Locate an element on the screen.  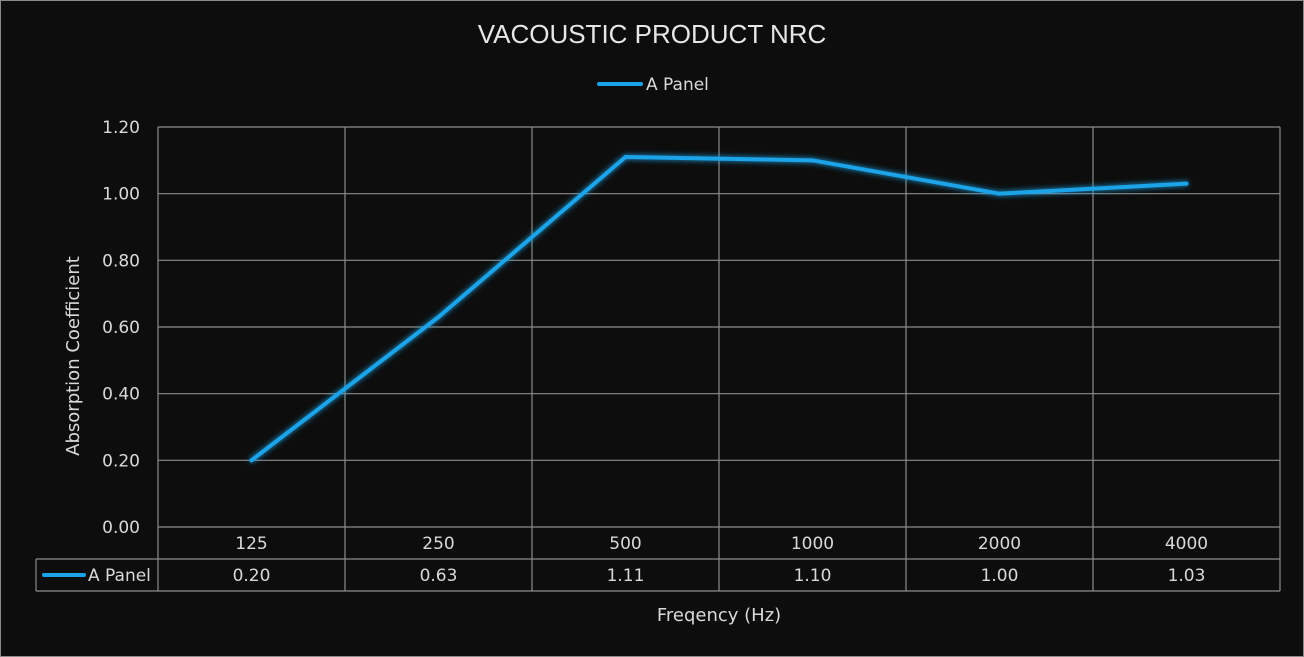
table-value-cell: 0.20 is located at coordinates (252, 576).